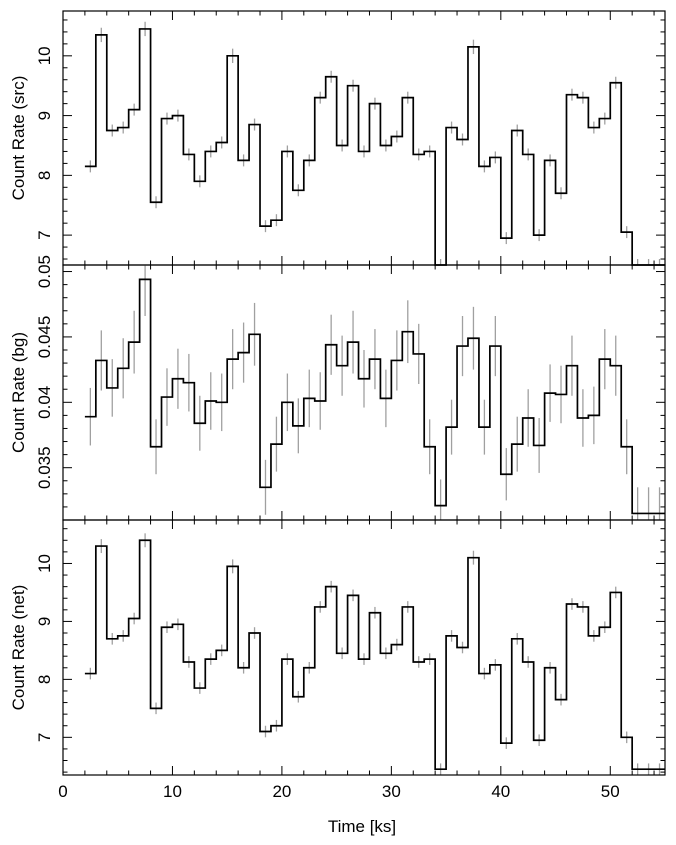  I want to click on x-tick-label: 40, so click(500, 791).